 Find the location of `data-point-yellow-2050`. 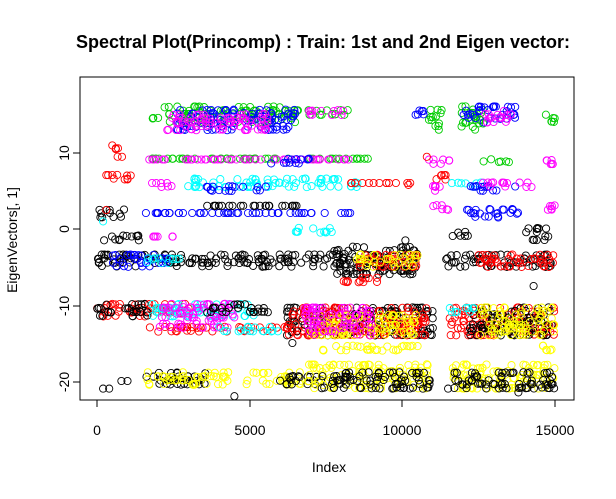

data-point-yellow-2050 is located at coordinates (393, 315).